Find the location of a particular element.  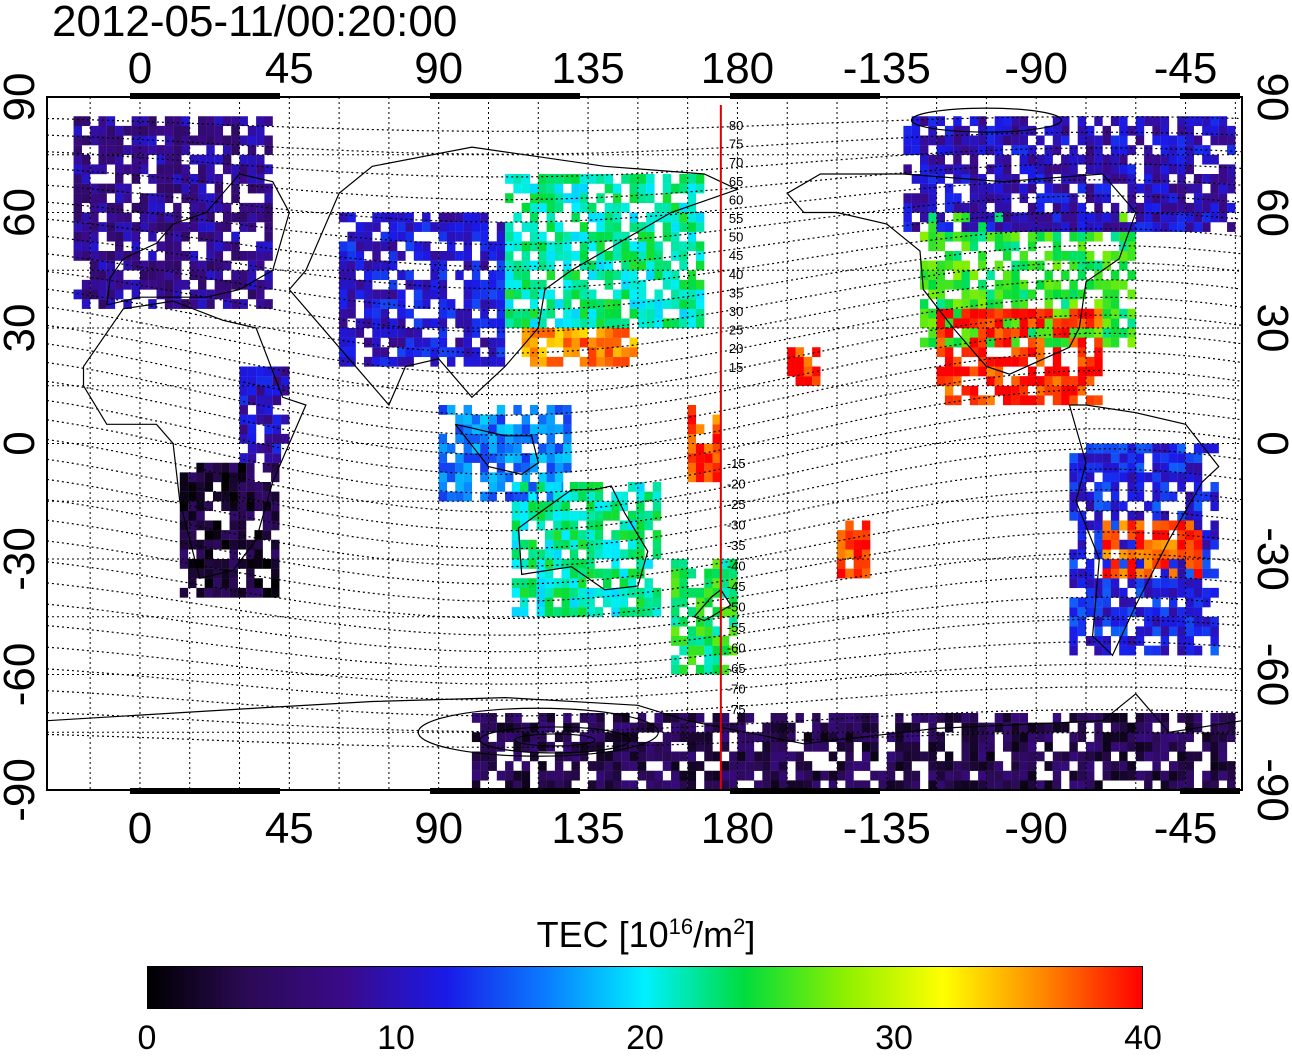

contour-line is located at coordinates (644, 239).